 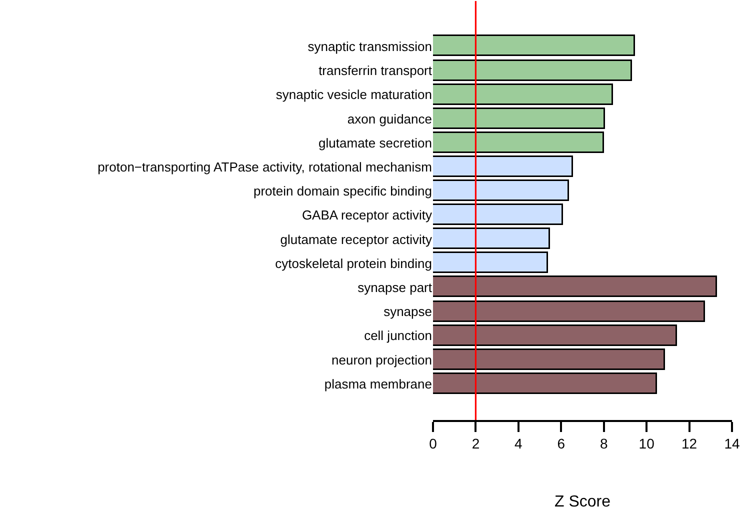 I want to click on y-tick-label: cell junction, so click(x=398, y=336).